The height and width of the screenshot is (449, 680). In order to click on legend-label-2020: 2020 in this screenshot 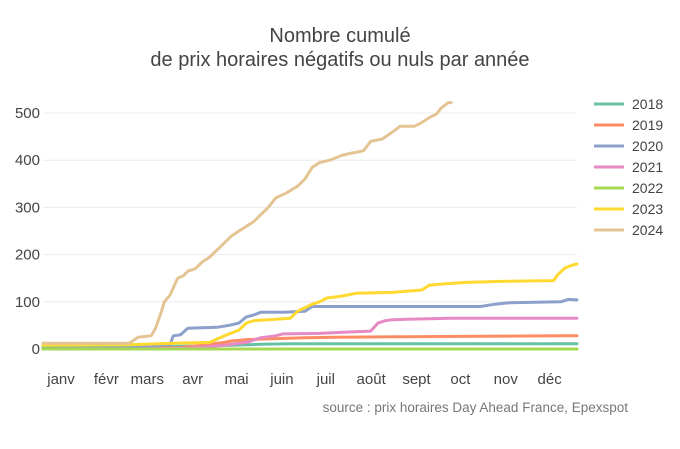, I will do `click(647, 146)`.